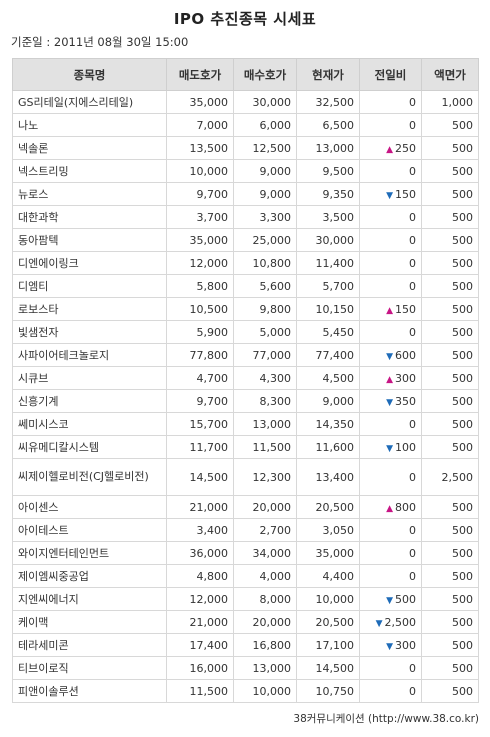 The height and width of the screenshot is (737, 490). I want to click on sell-price-cell-value: 15,700, so click(209, 424).